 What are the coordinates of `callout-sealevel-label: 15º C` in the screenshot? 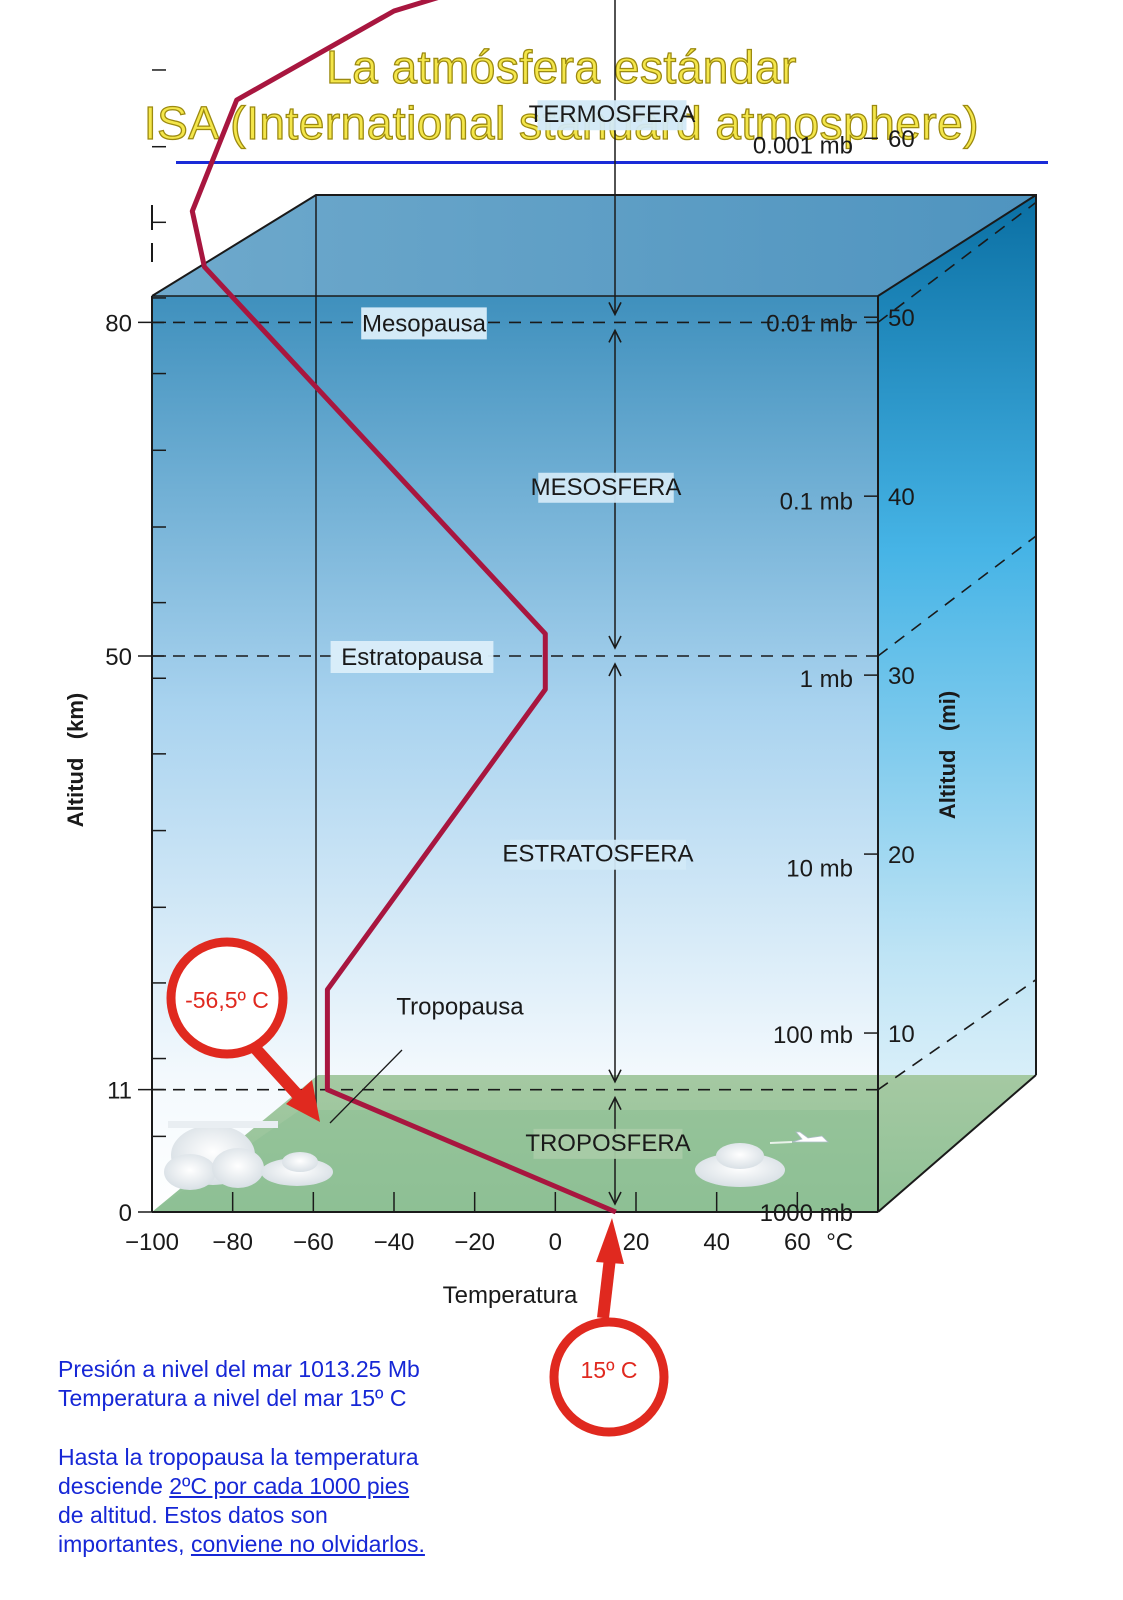 It's located at (609, 1370).